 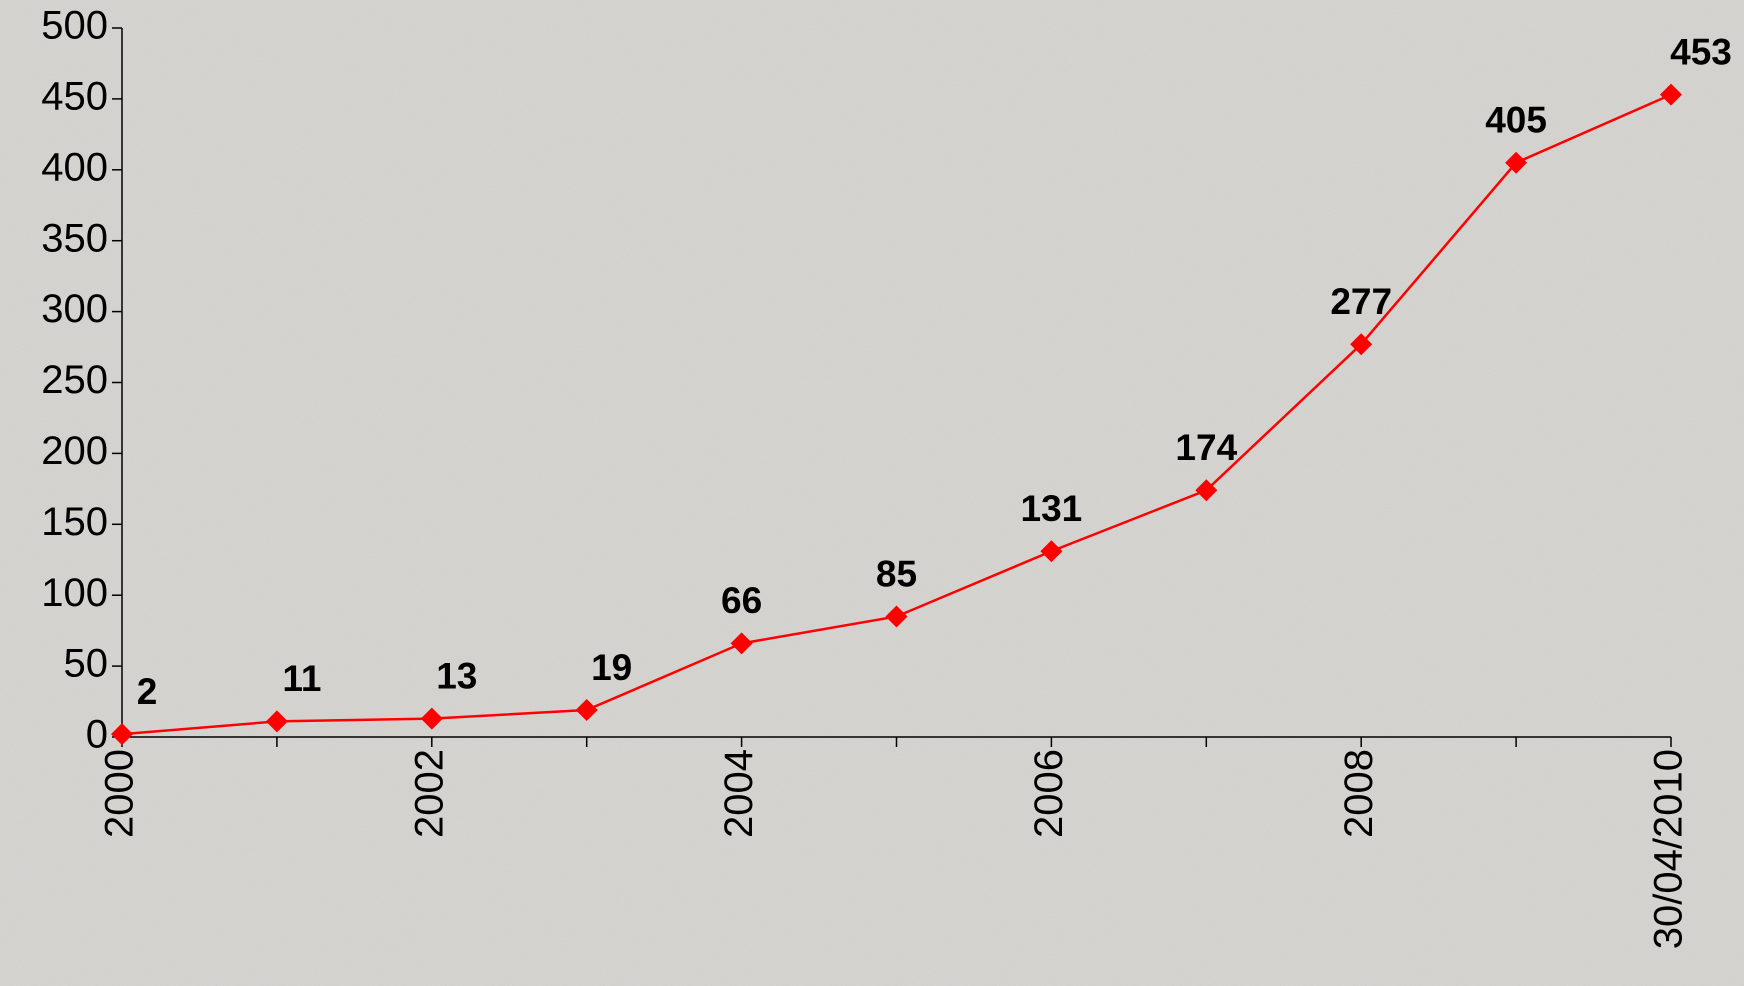 I want to click on x-tick-label: 2000, so click(x=120, y=793).